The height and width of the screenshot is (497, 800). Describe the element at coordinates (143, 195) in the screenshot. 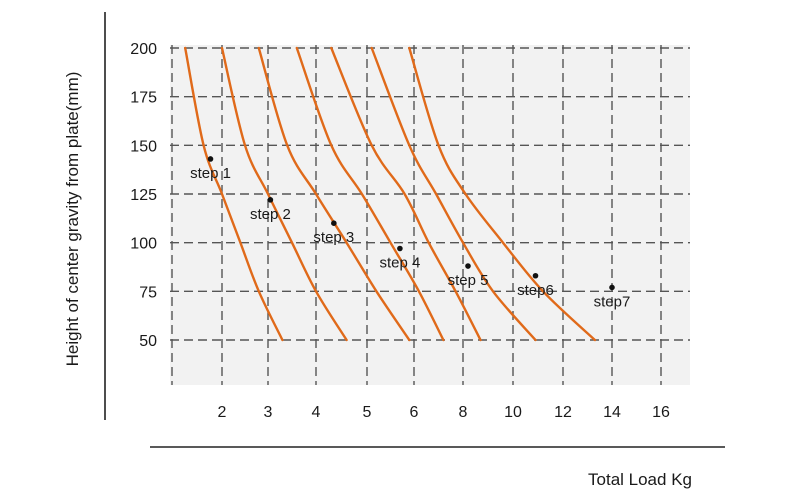

I see `y-tick-label-3: 125` at that location.